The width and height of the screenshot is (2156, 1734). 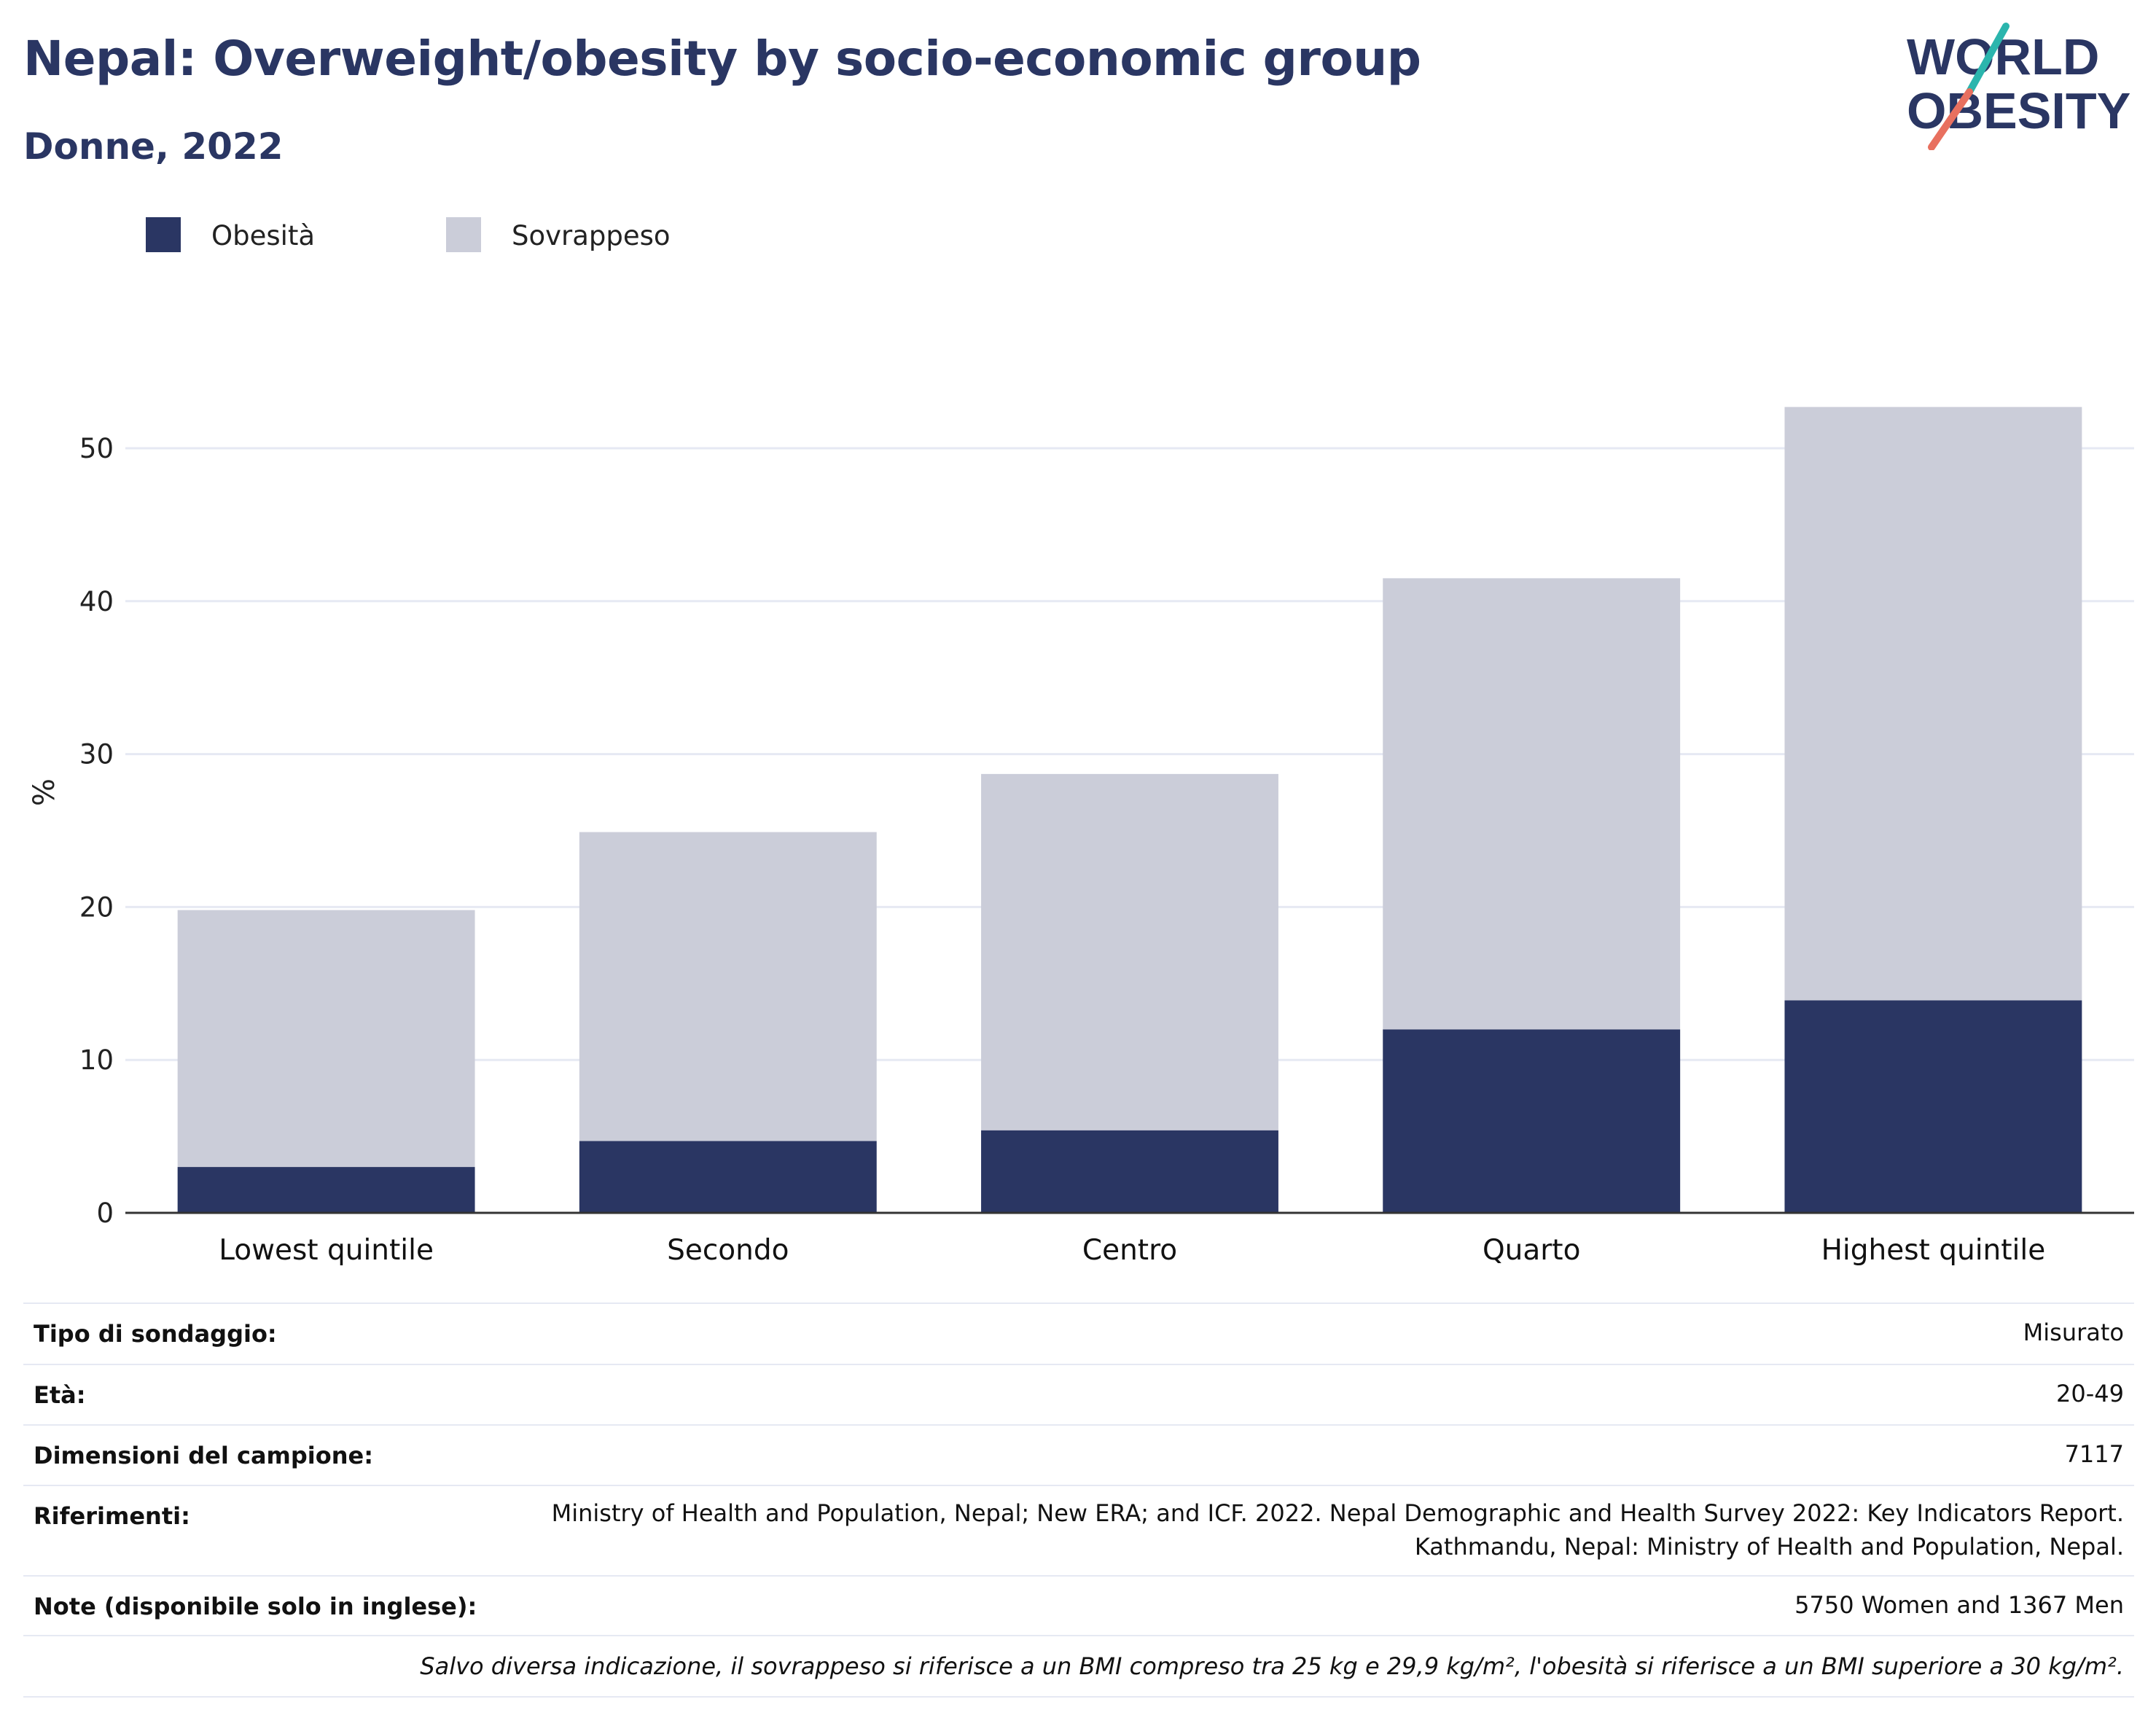 What do you see at coordinates (1959, 1605) in the screenshot?
I see `info-value: 5750 Women and 1367 Men` at bounding box center [1959, 1605].